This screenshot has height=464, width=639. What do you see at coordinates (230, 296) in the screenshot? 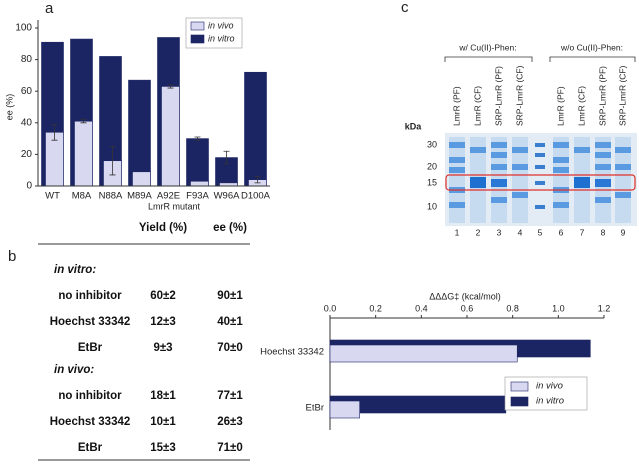
I see `table-cell: 90±1` at bounding box center [230, 296].